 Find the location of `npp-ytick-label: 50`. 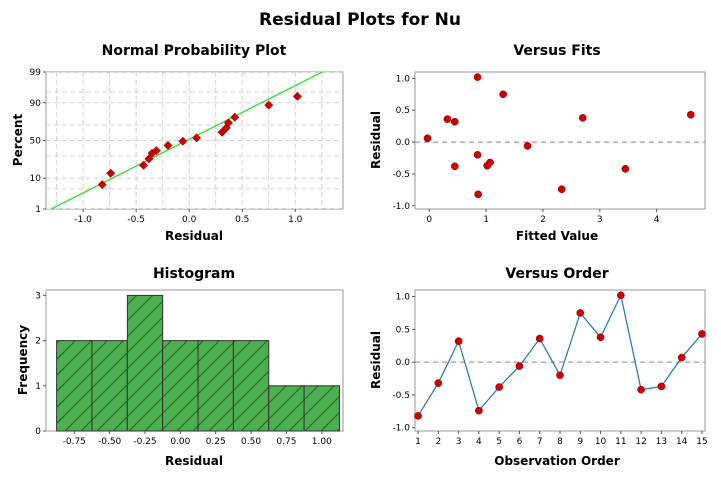

npp-ytick-label: 50 is located at coordinates (36, 142).